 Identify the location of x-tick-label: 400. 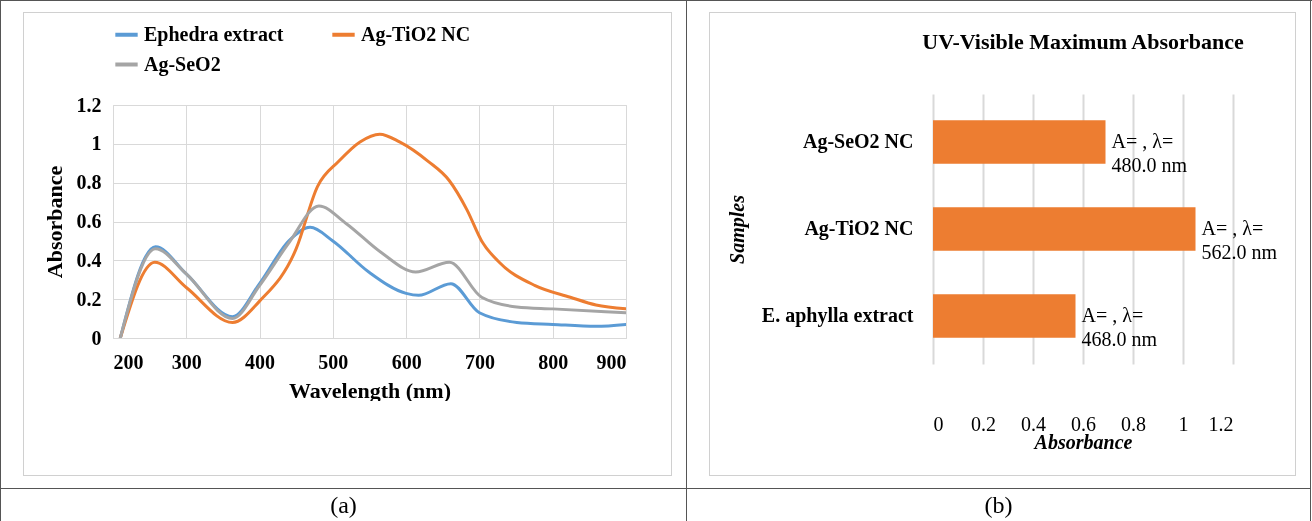
(260, 361).